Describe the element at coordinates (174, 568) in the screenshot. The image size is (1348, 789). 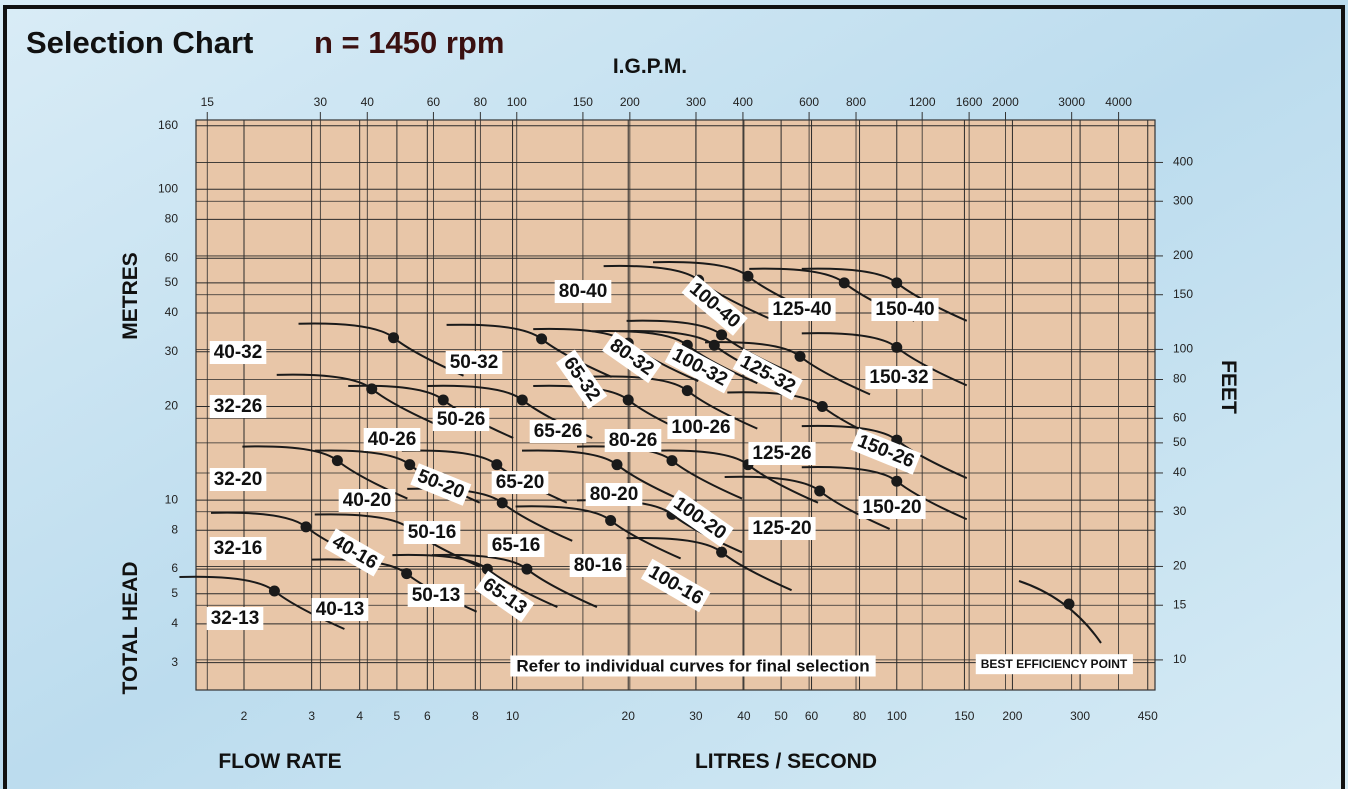
I see `y-tick-label: 6` at that location.